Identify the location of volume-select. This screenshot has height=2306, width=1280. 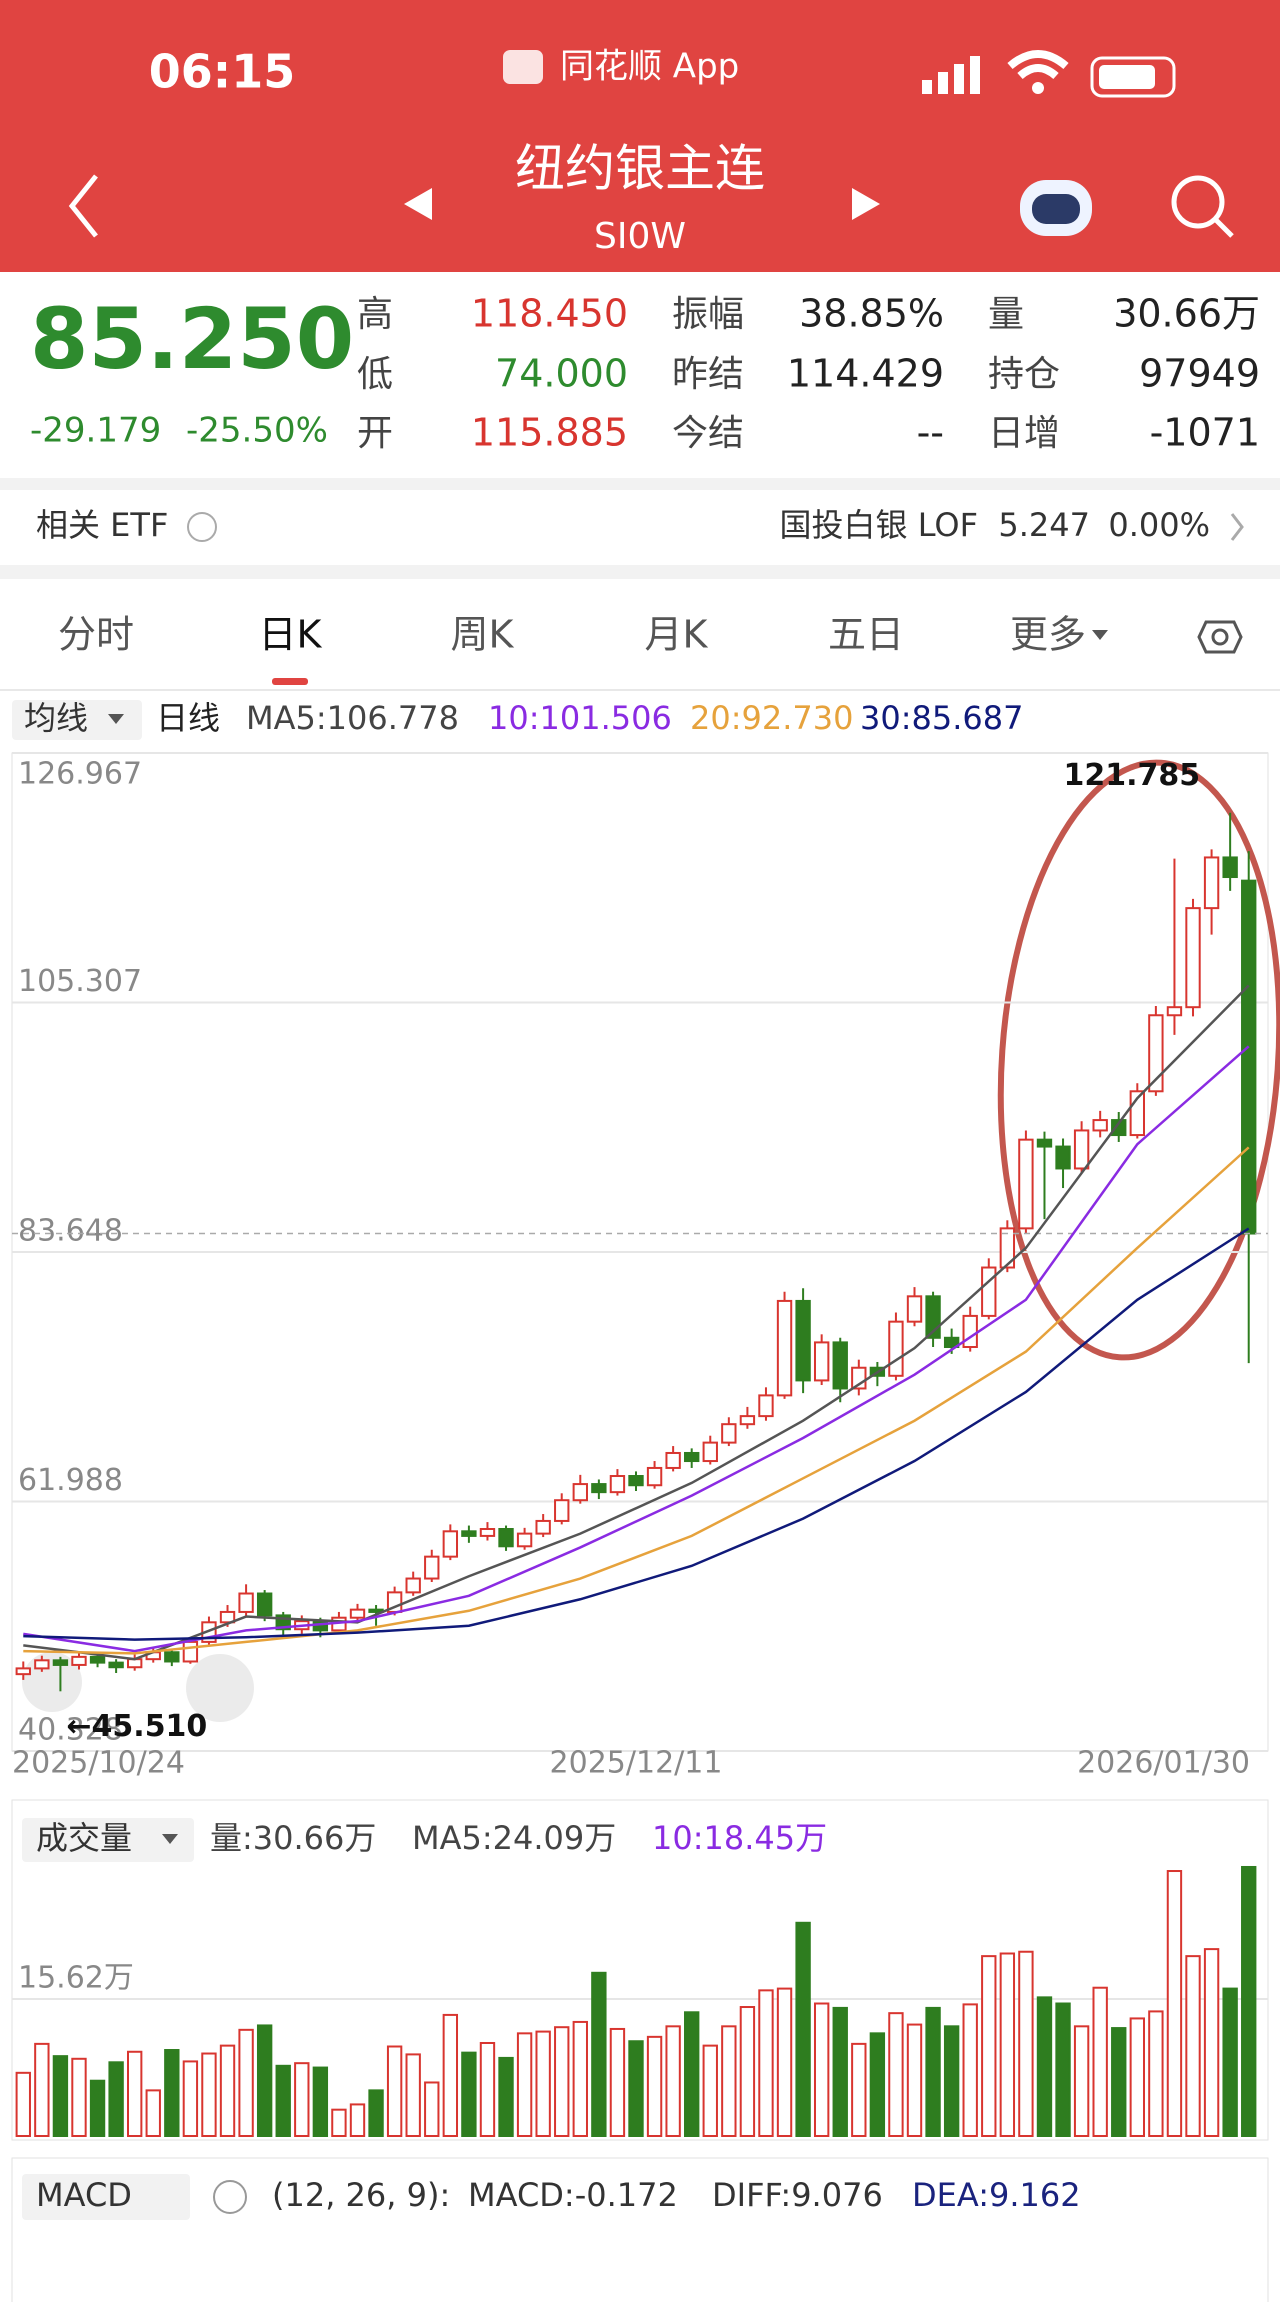
(108, 1840).